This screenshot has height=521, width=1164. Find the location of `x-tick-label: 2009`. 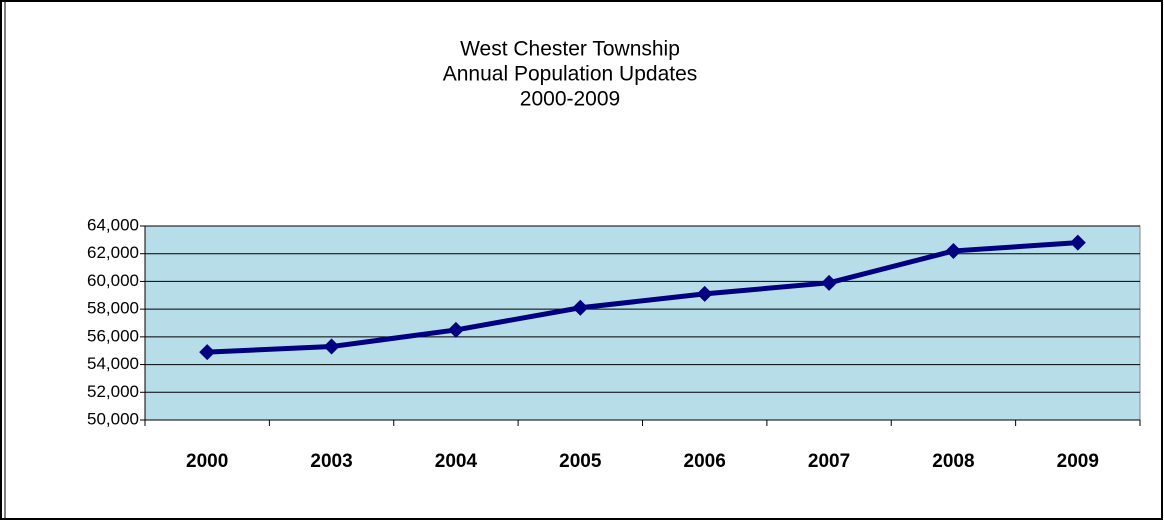

x-tick-label: 2009 is located at coordinates (1078, 461).